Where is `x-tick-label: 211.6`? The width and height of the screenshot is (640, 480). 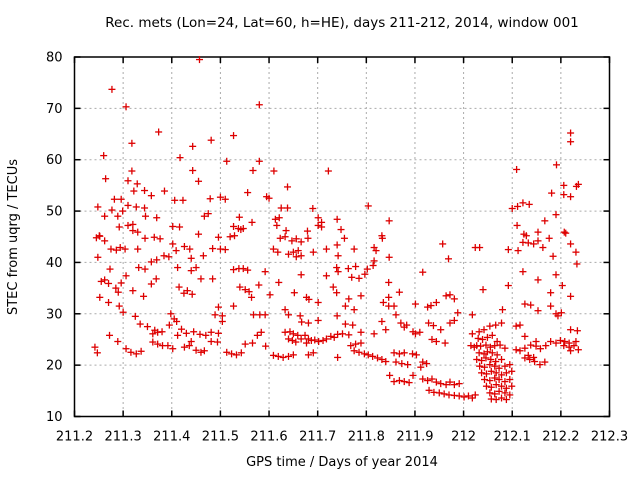
x-tick-label: 211.6 is located at coordinates (268, 437).